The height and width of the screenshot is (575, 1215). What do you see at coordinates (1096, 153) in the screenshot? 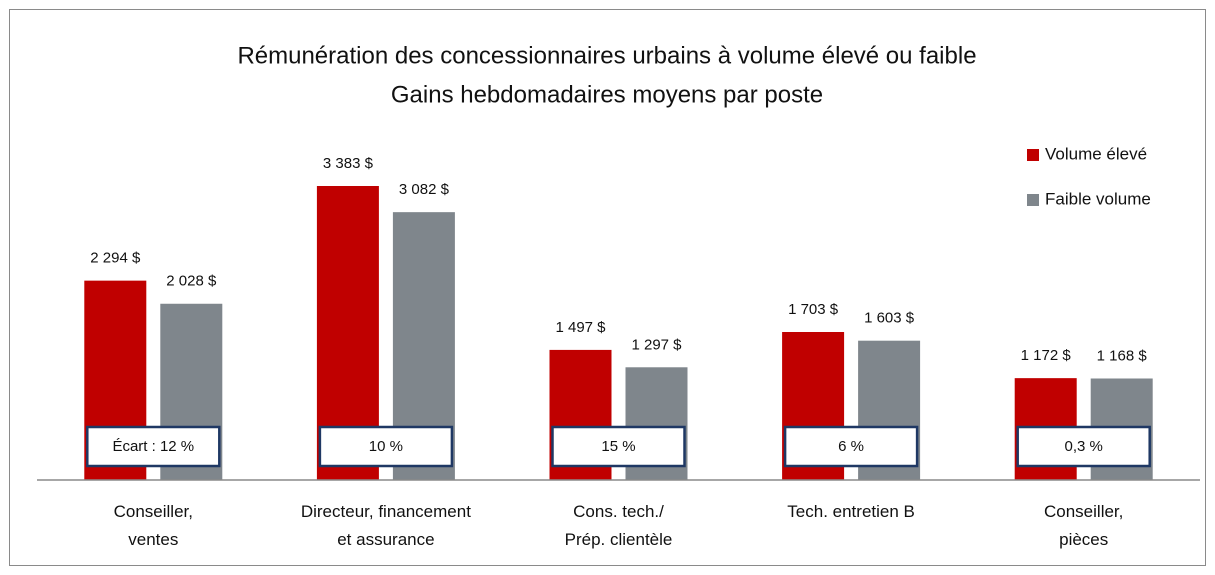
I see `legend-label: Volume élevé` at bounding box center [1096, 153].